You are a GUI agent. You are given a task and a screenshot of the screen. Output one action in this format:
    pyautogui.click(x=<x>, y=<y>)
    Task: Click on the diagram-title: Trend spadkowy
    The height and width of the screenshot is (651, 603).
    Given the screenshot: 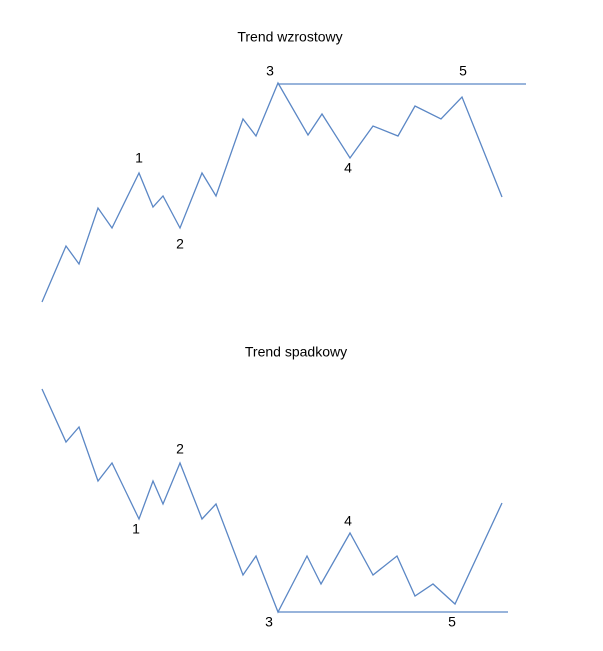 What is the action you would take?
    pyautogui.click(x=296, y=352)
    